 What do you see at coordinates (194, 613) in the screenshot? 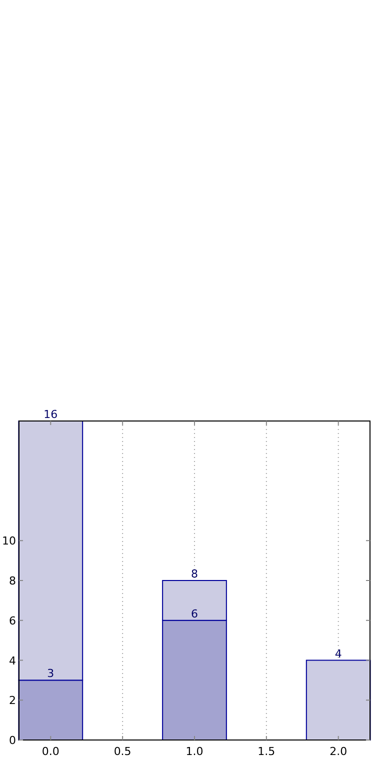
I see `data-label: 6` at bounding box center [194, 613].